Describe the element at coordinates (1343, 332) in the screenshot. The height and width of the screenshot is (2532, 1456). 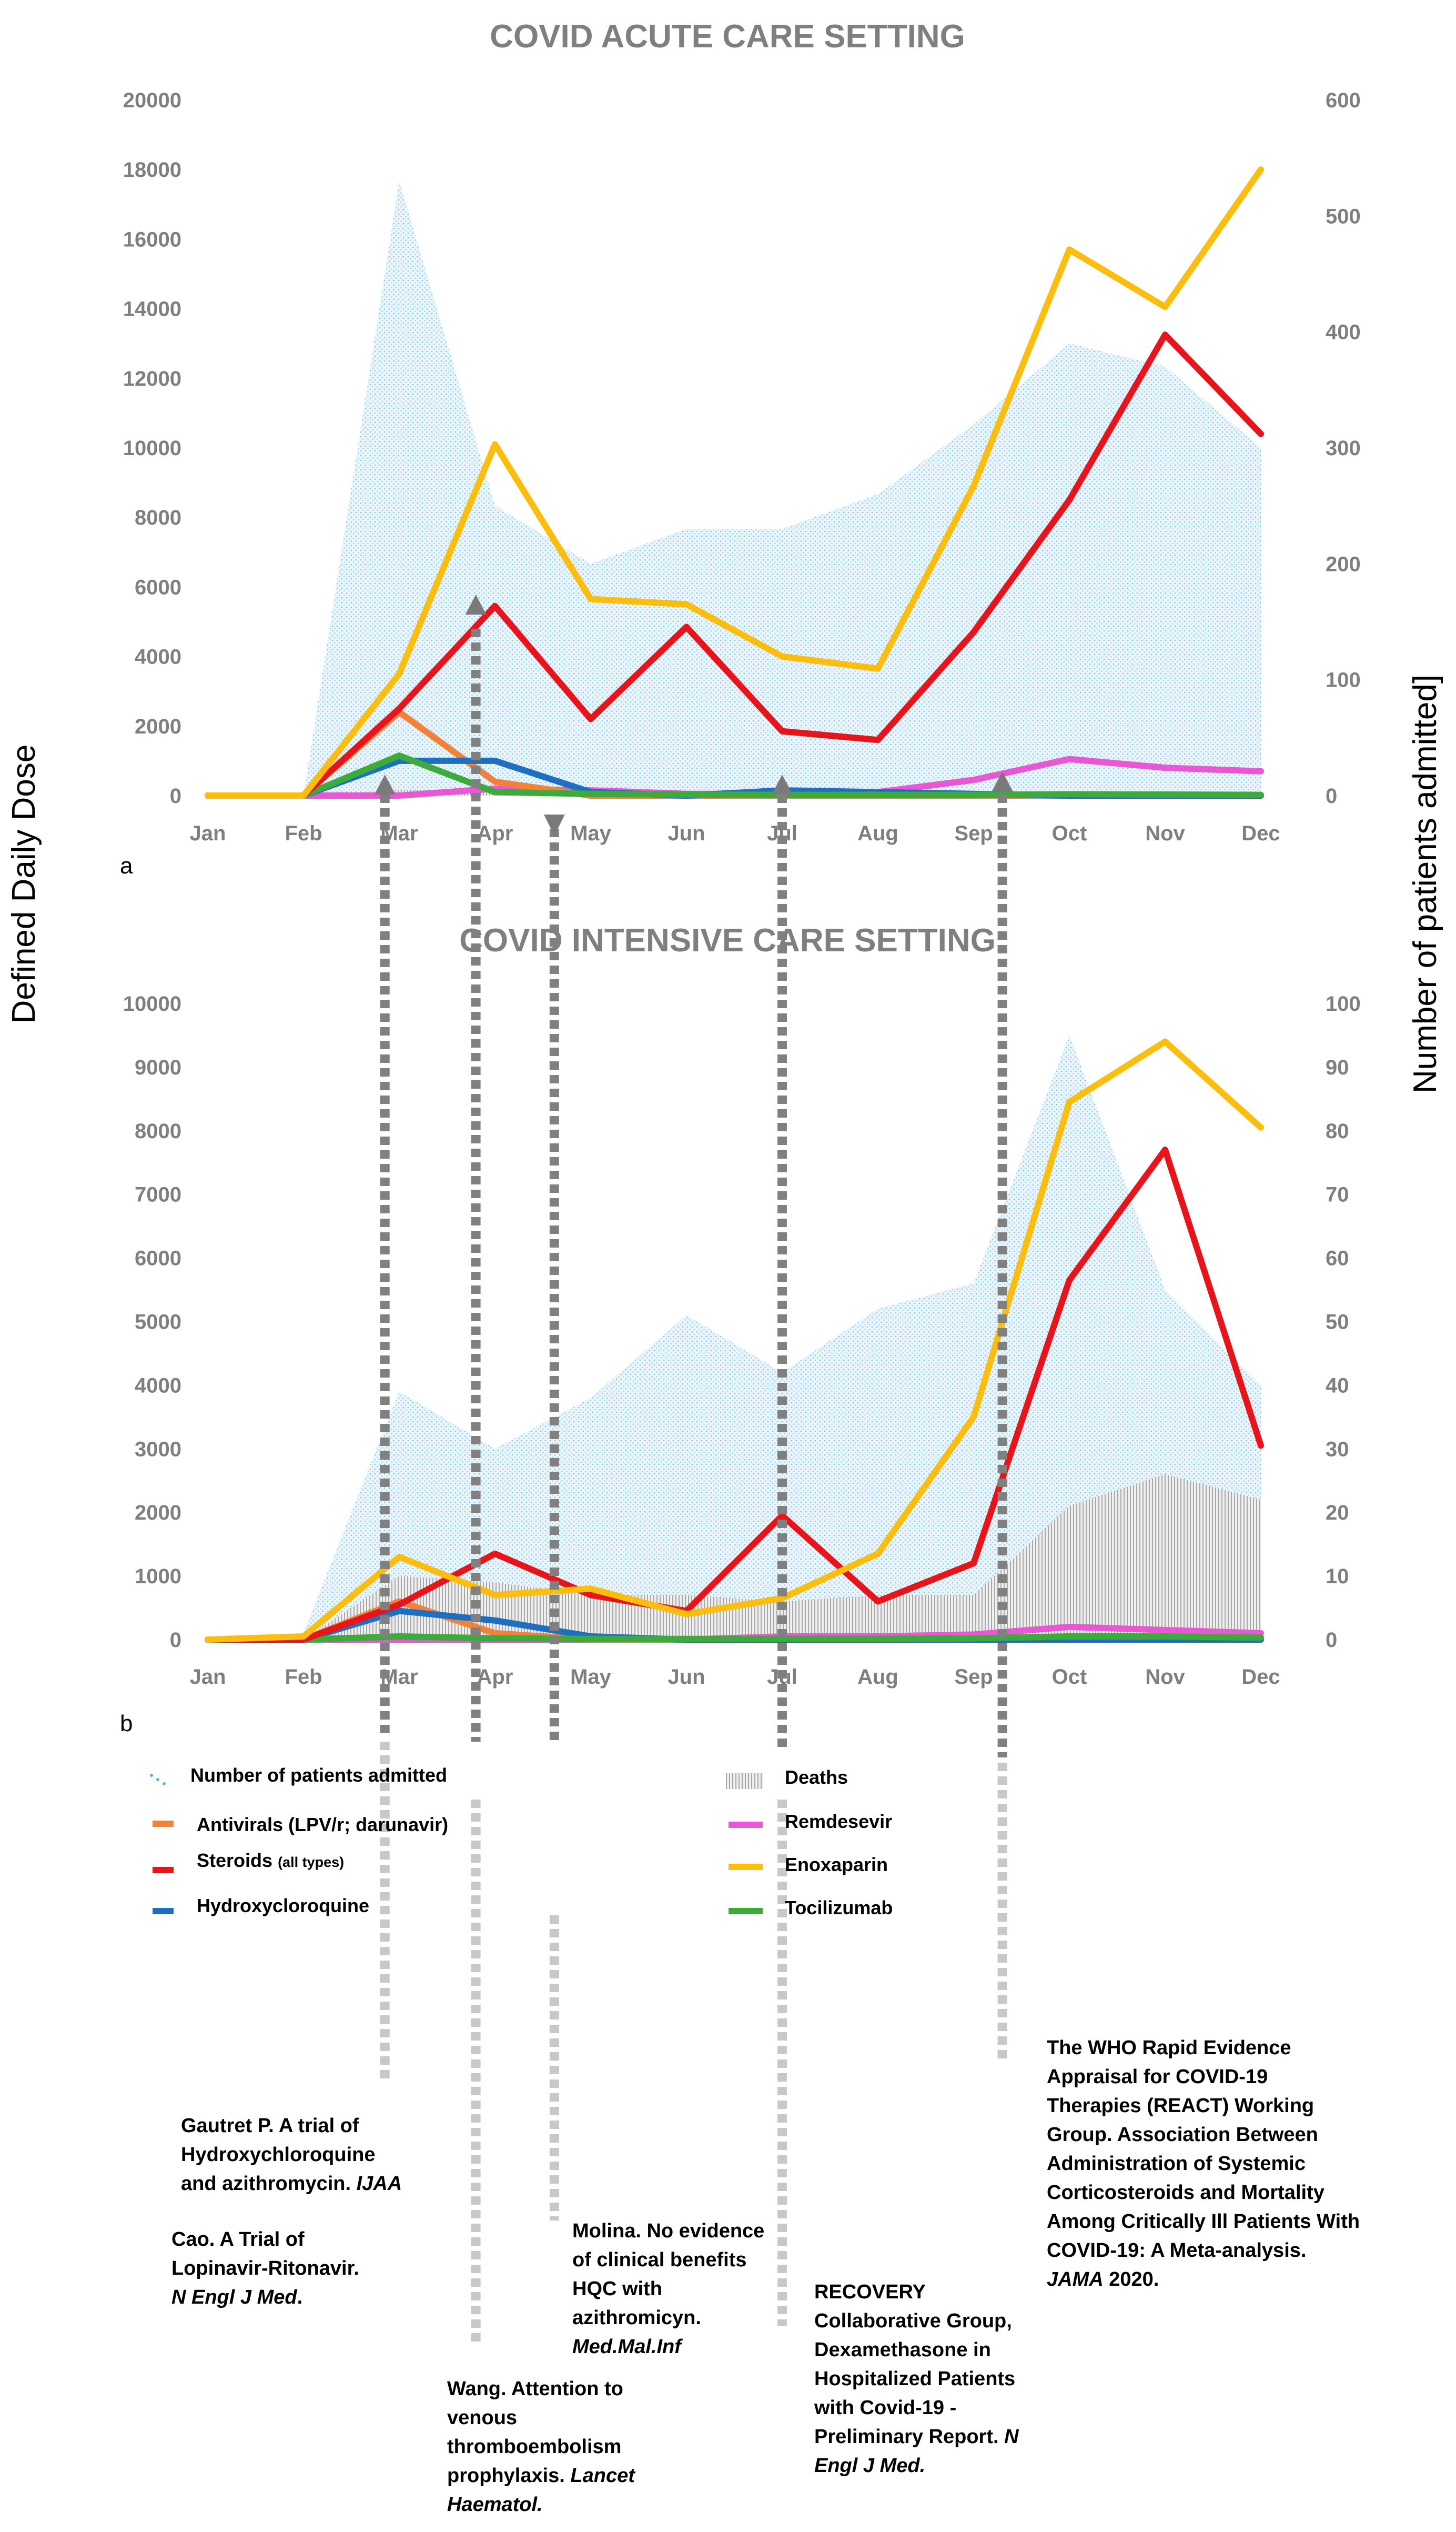
I see `y-right-tick: 400` at that location.